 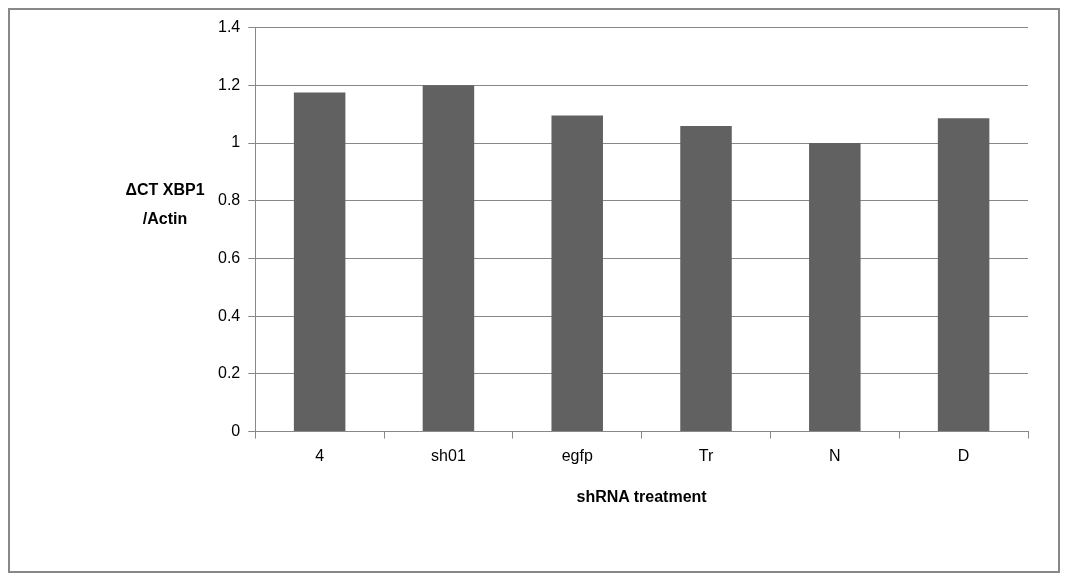 What do you see at coordinates (229, 315) in the screenshot?
I see `y-tick-label: 0.4` at bounding box center [229, 315].